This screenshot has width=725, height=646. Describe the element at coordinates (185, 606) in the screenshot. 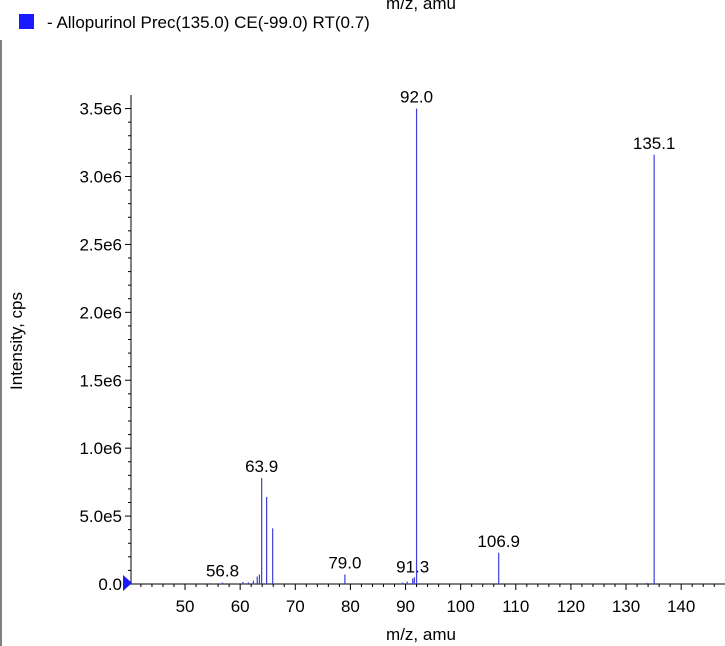

I see `x-tick-label: 50` at that location.